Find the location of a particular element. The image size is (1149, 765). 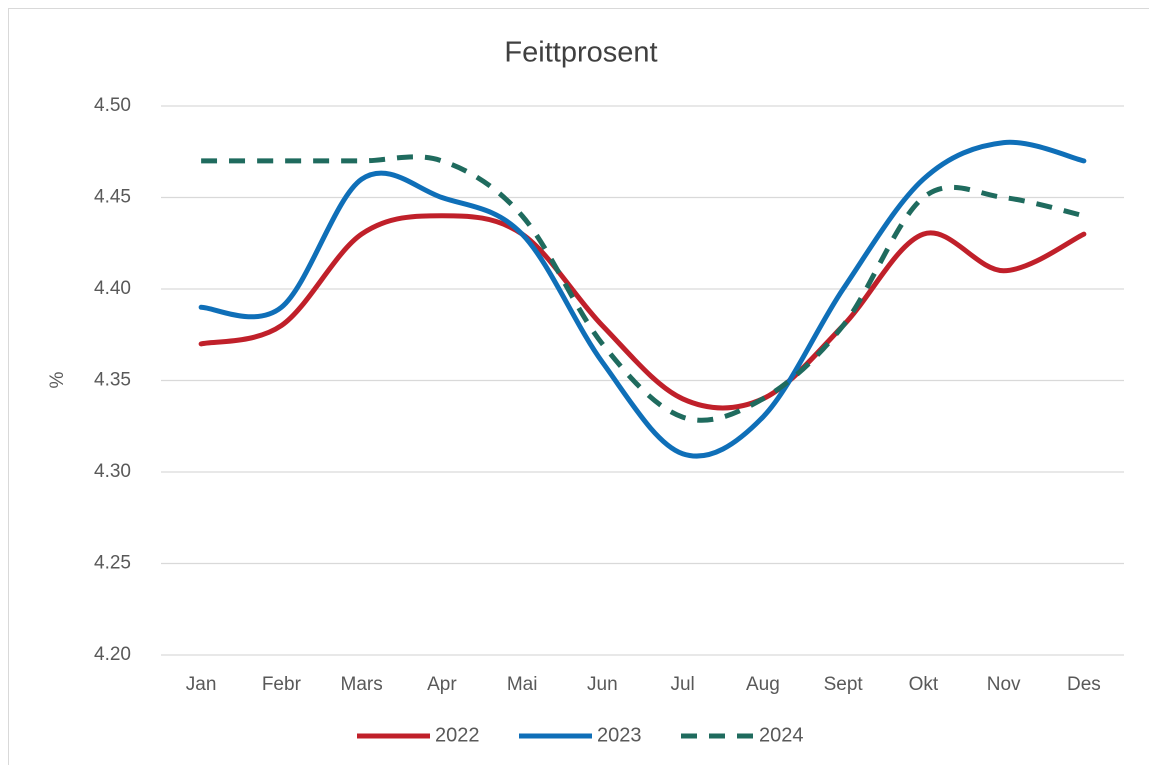

x-tick-label: Jan is located at coordinates (201, 684).